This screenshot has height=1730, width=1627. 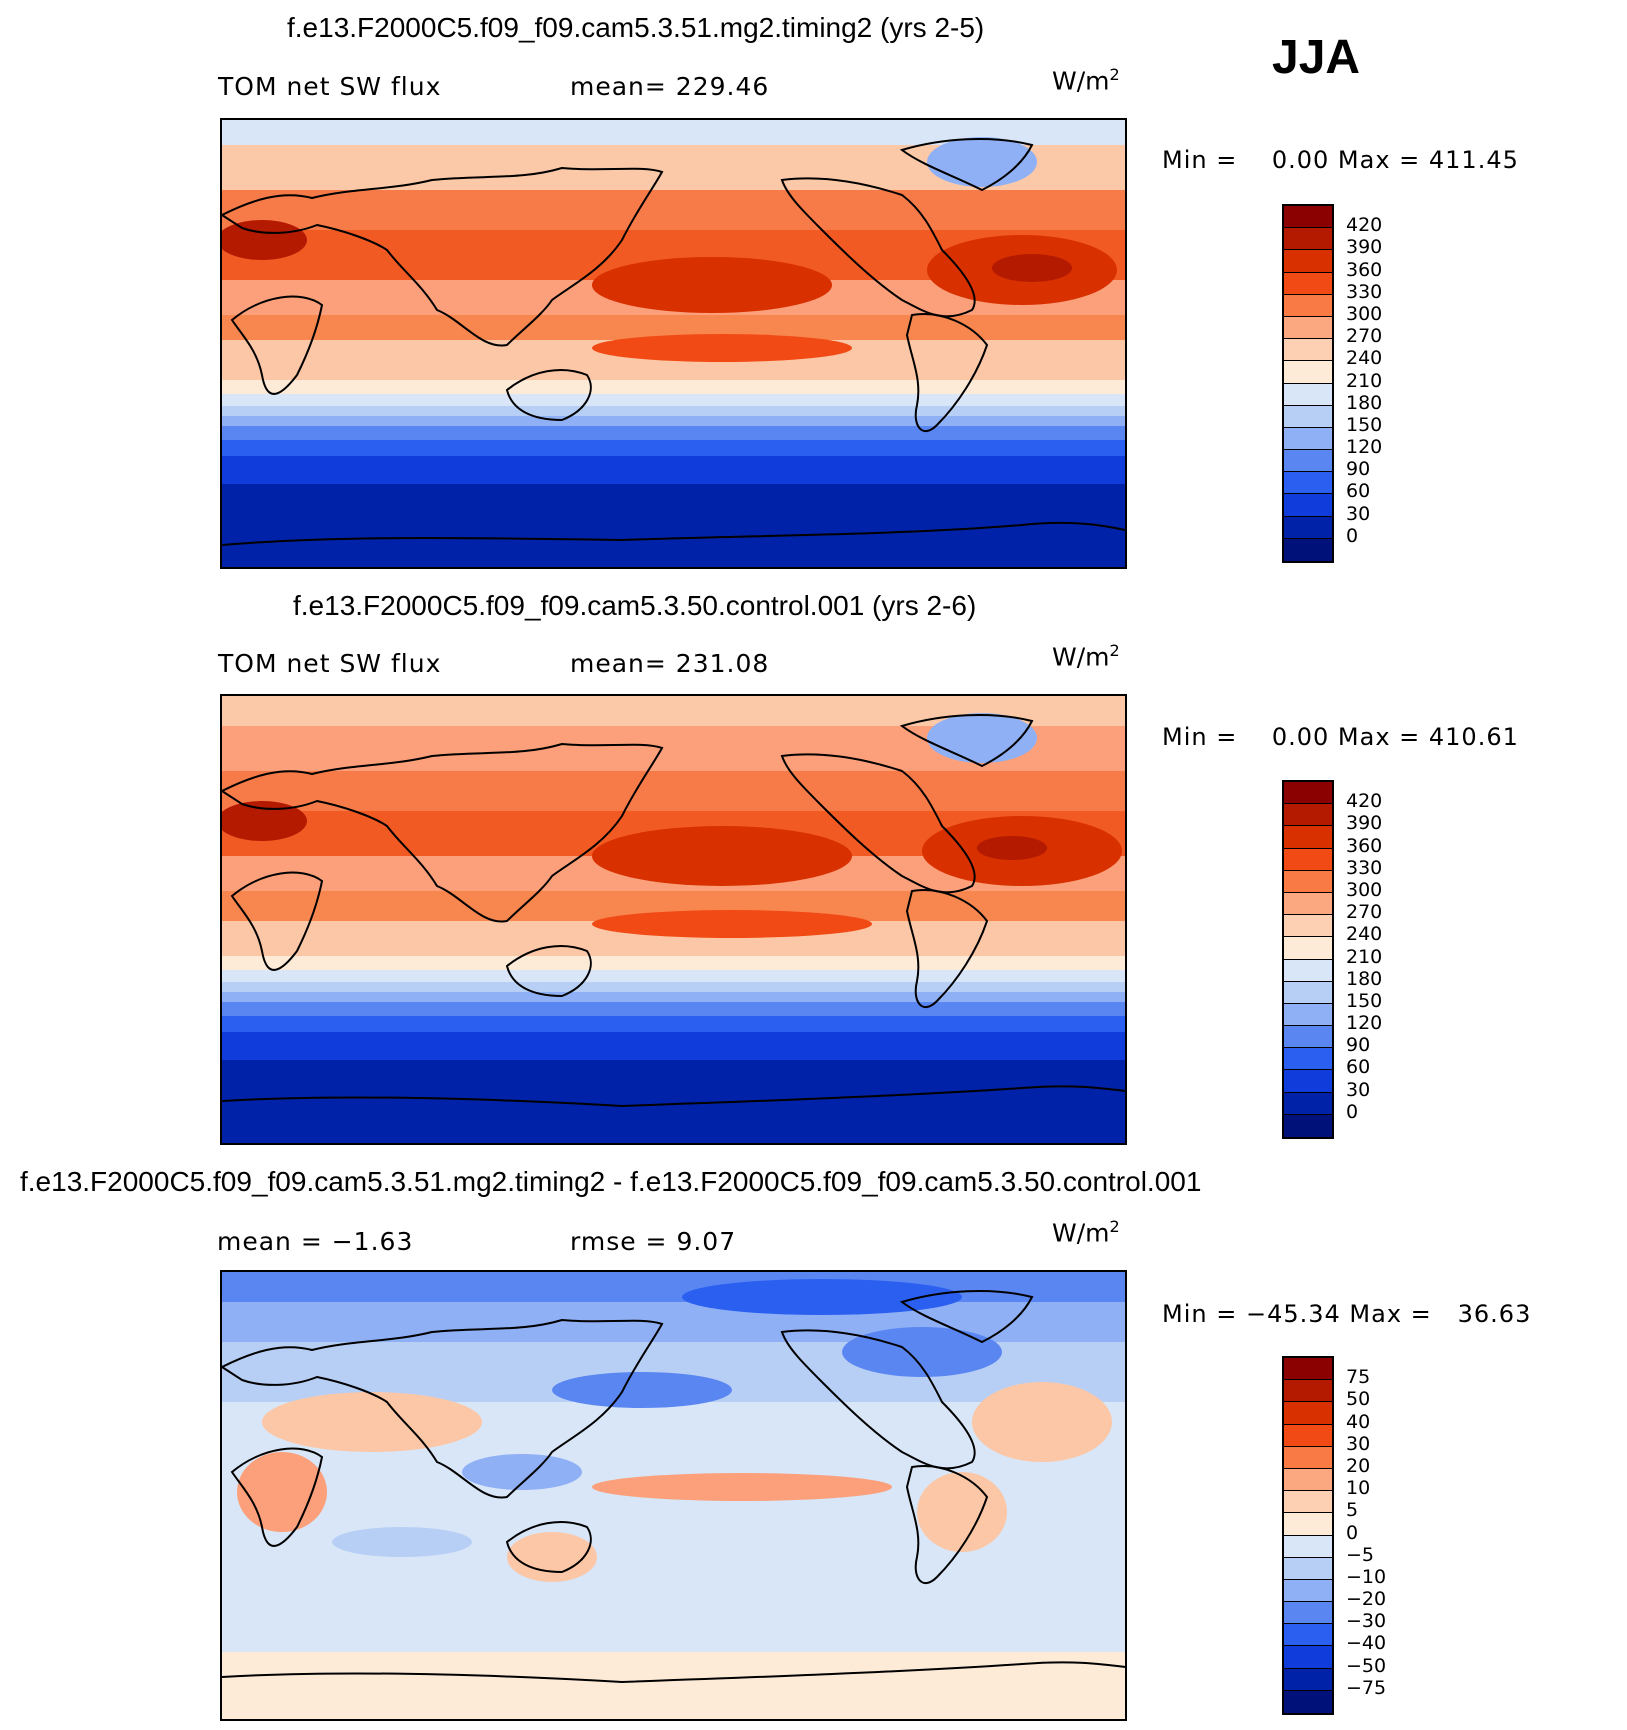 What do you see at coordinates (1360, 1554) in the screenshot?
I see `colorbar-tick-label: −5` at bounding box center [1360, 1554].